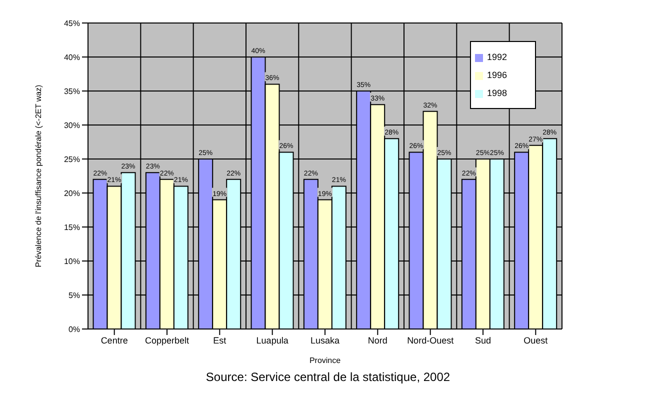 The width and height of the screenshot is (646, 393). Describe the element at coordinates (72, 227) in the screenshot. I see `y-tick-label: 15%` at that location.